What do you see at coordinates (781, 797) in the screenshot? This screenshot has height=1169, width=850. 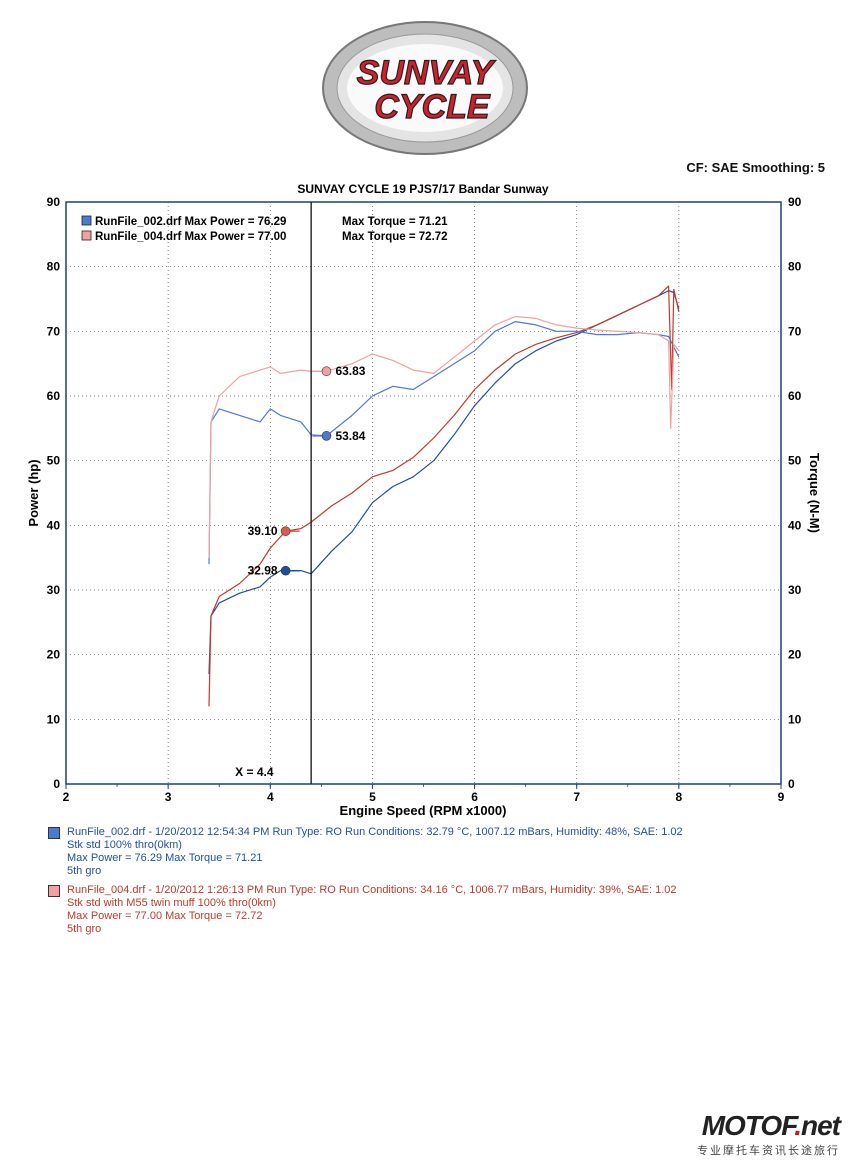 I see `x-tick-label: 9` at bounding box center [781, 797].